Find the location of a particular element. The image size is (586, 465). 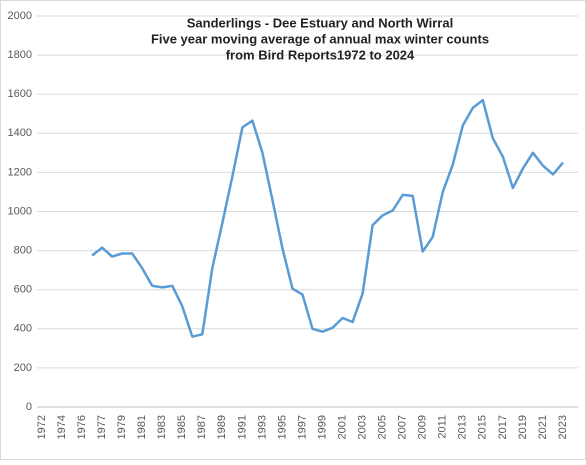

x-tick-label: 2013 is located at coordinates (463, 427).